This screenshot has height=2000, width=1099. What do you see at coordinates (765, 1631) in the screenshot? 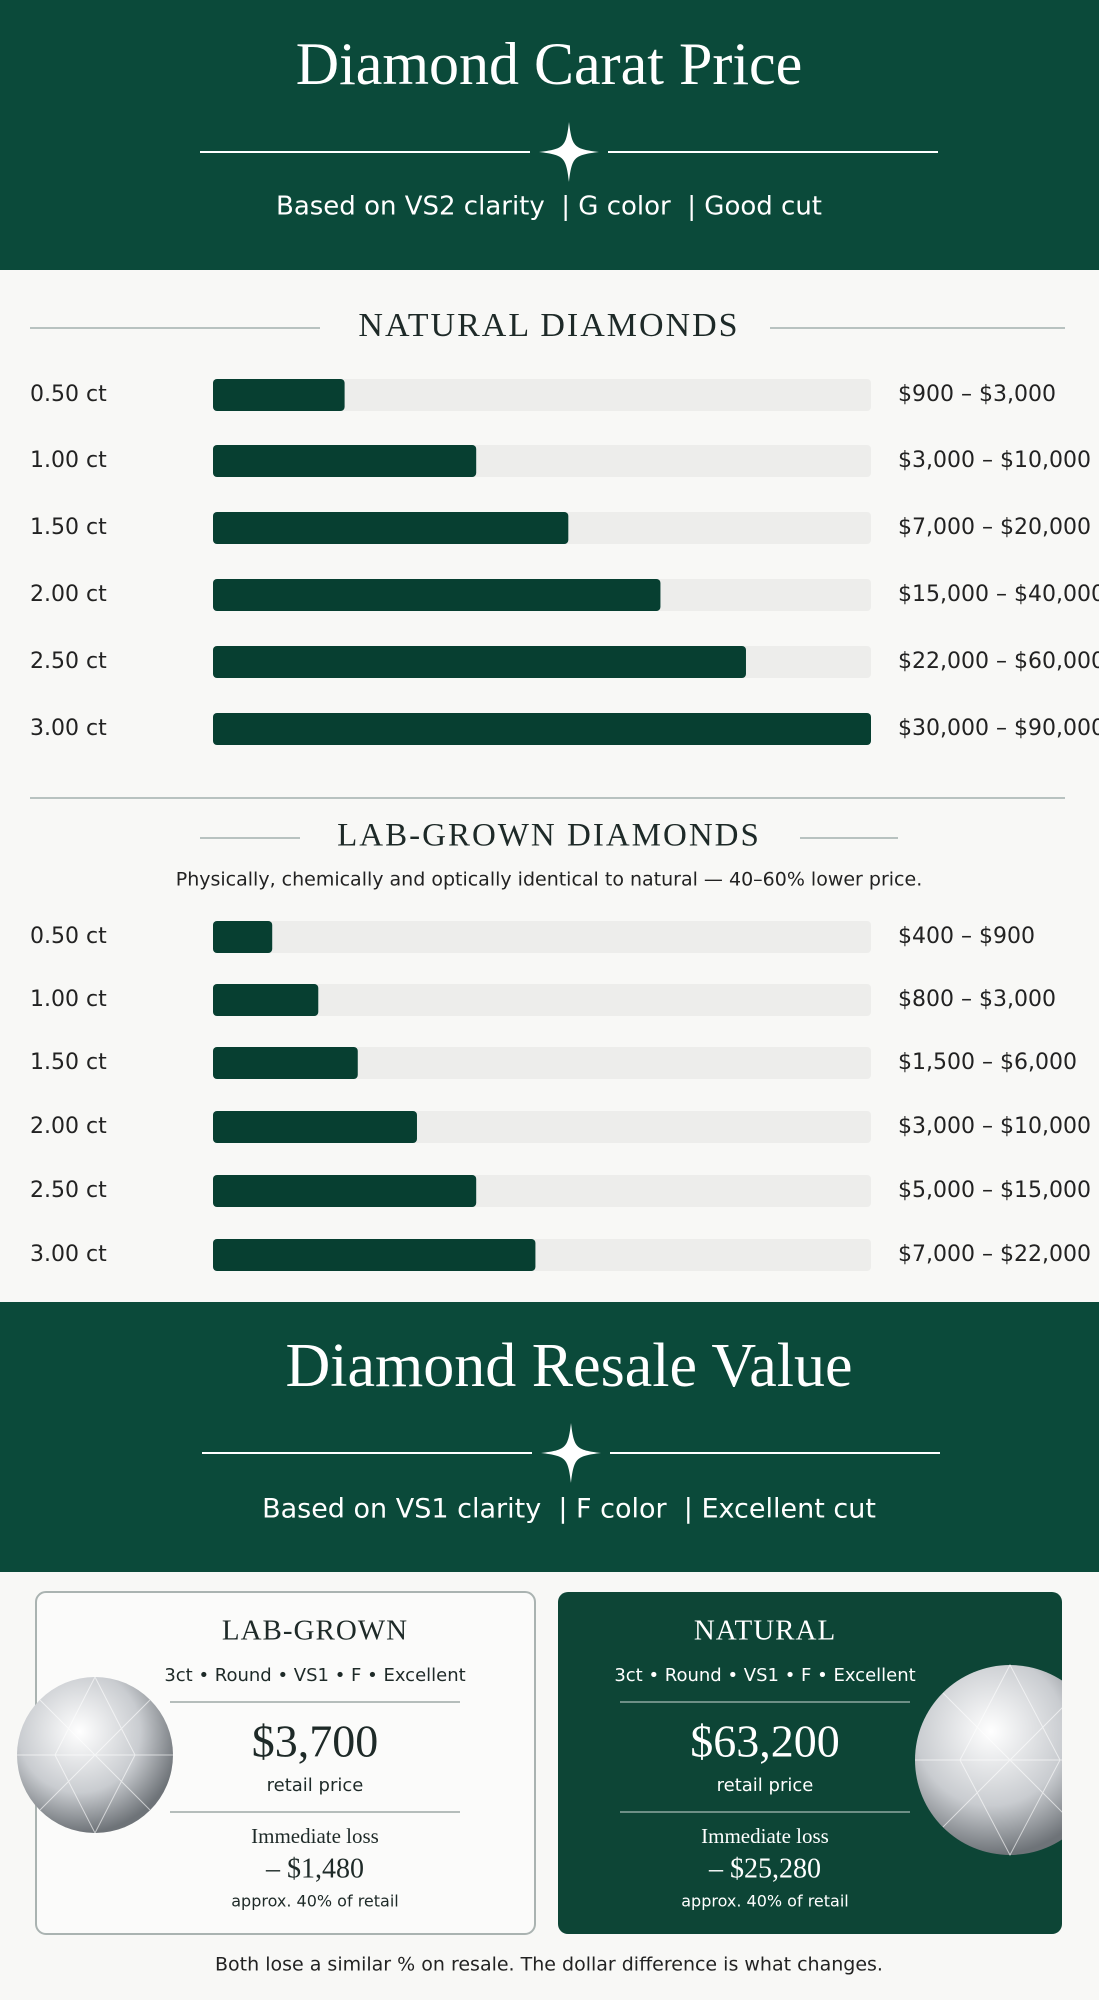
I see `card-title: NATURAL` at bounding box center [765, 1631].